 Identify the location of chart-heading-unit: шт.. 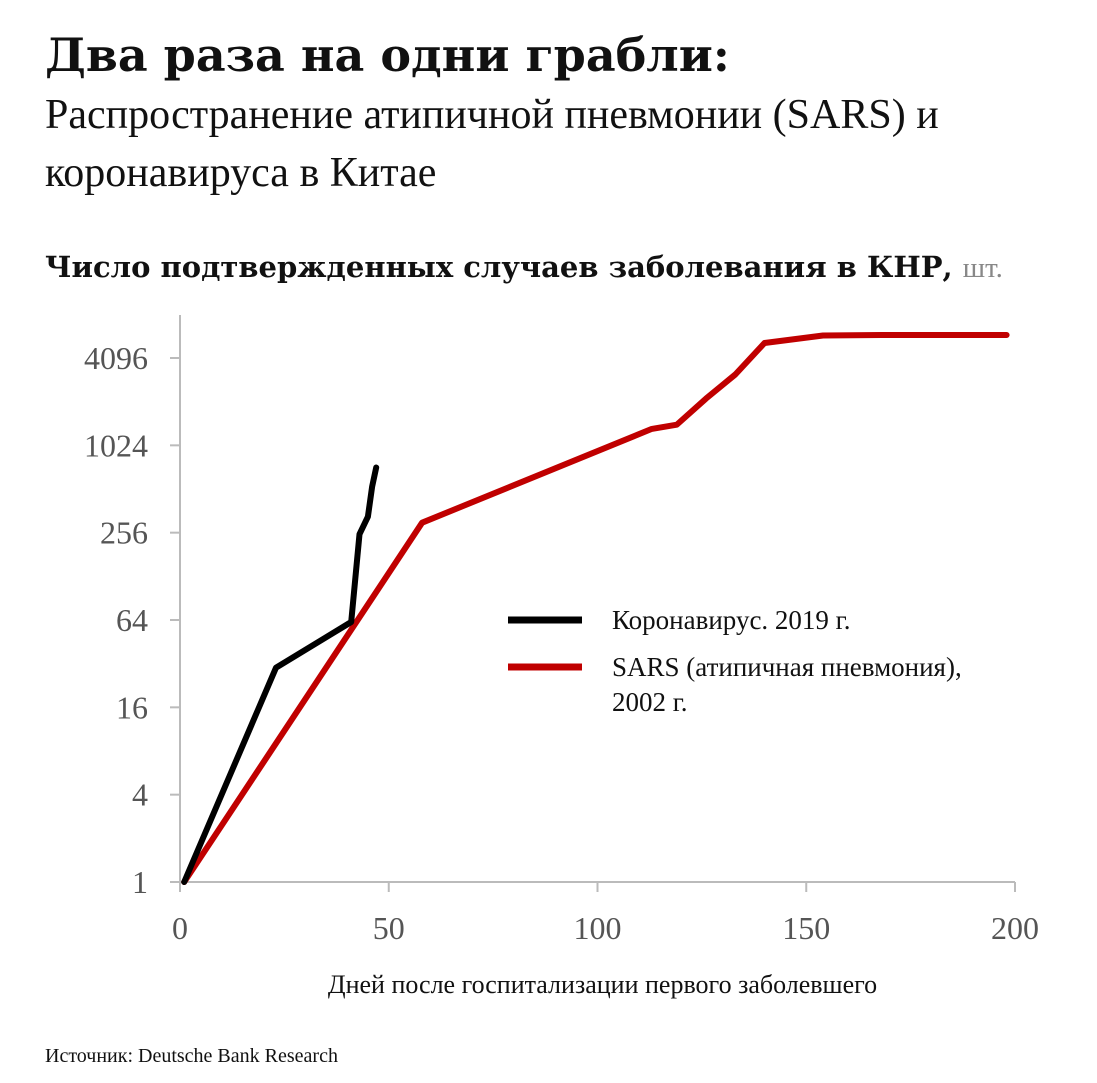
(982, 268).